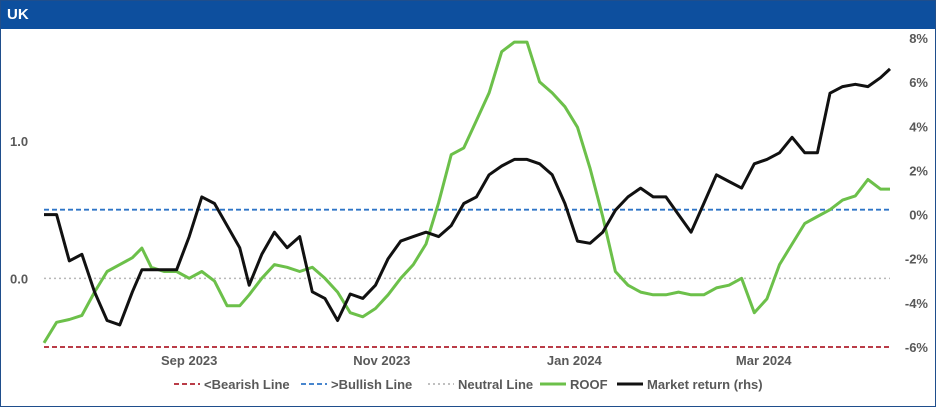 This screenshot has height=407, width=936. I want to click on x-tick-label: Nov 2023, so click(381, 360).